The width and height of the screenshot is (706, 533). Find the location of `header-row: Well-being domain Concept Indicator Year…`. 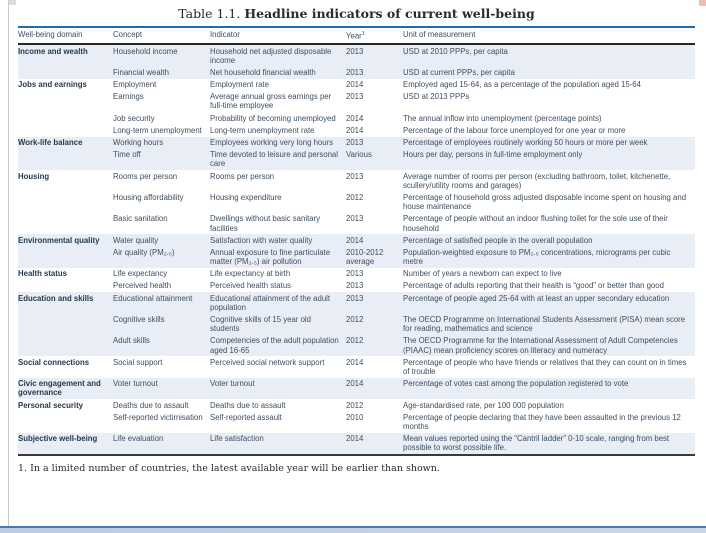

header-row: Well-being domain Concept Indicator Year… is located at coordinates (356, 36).